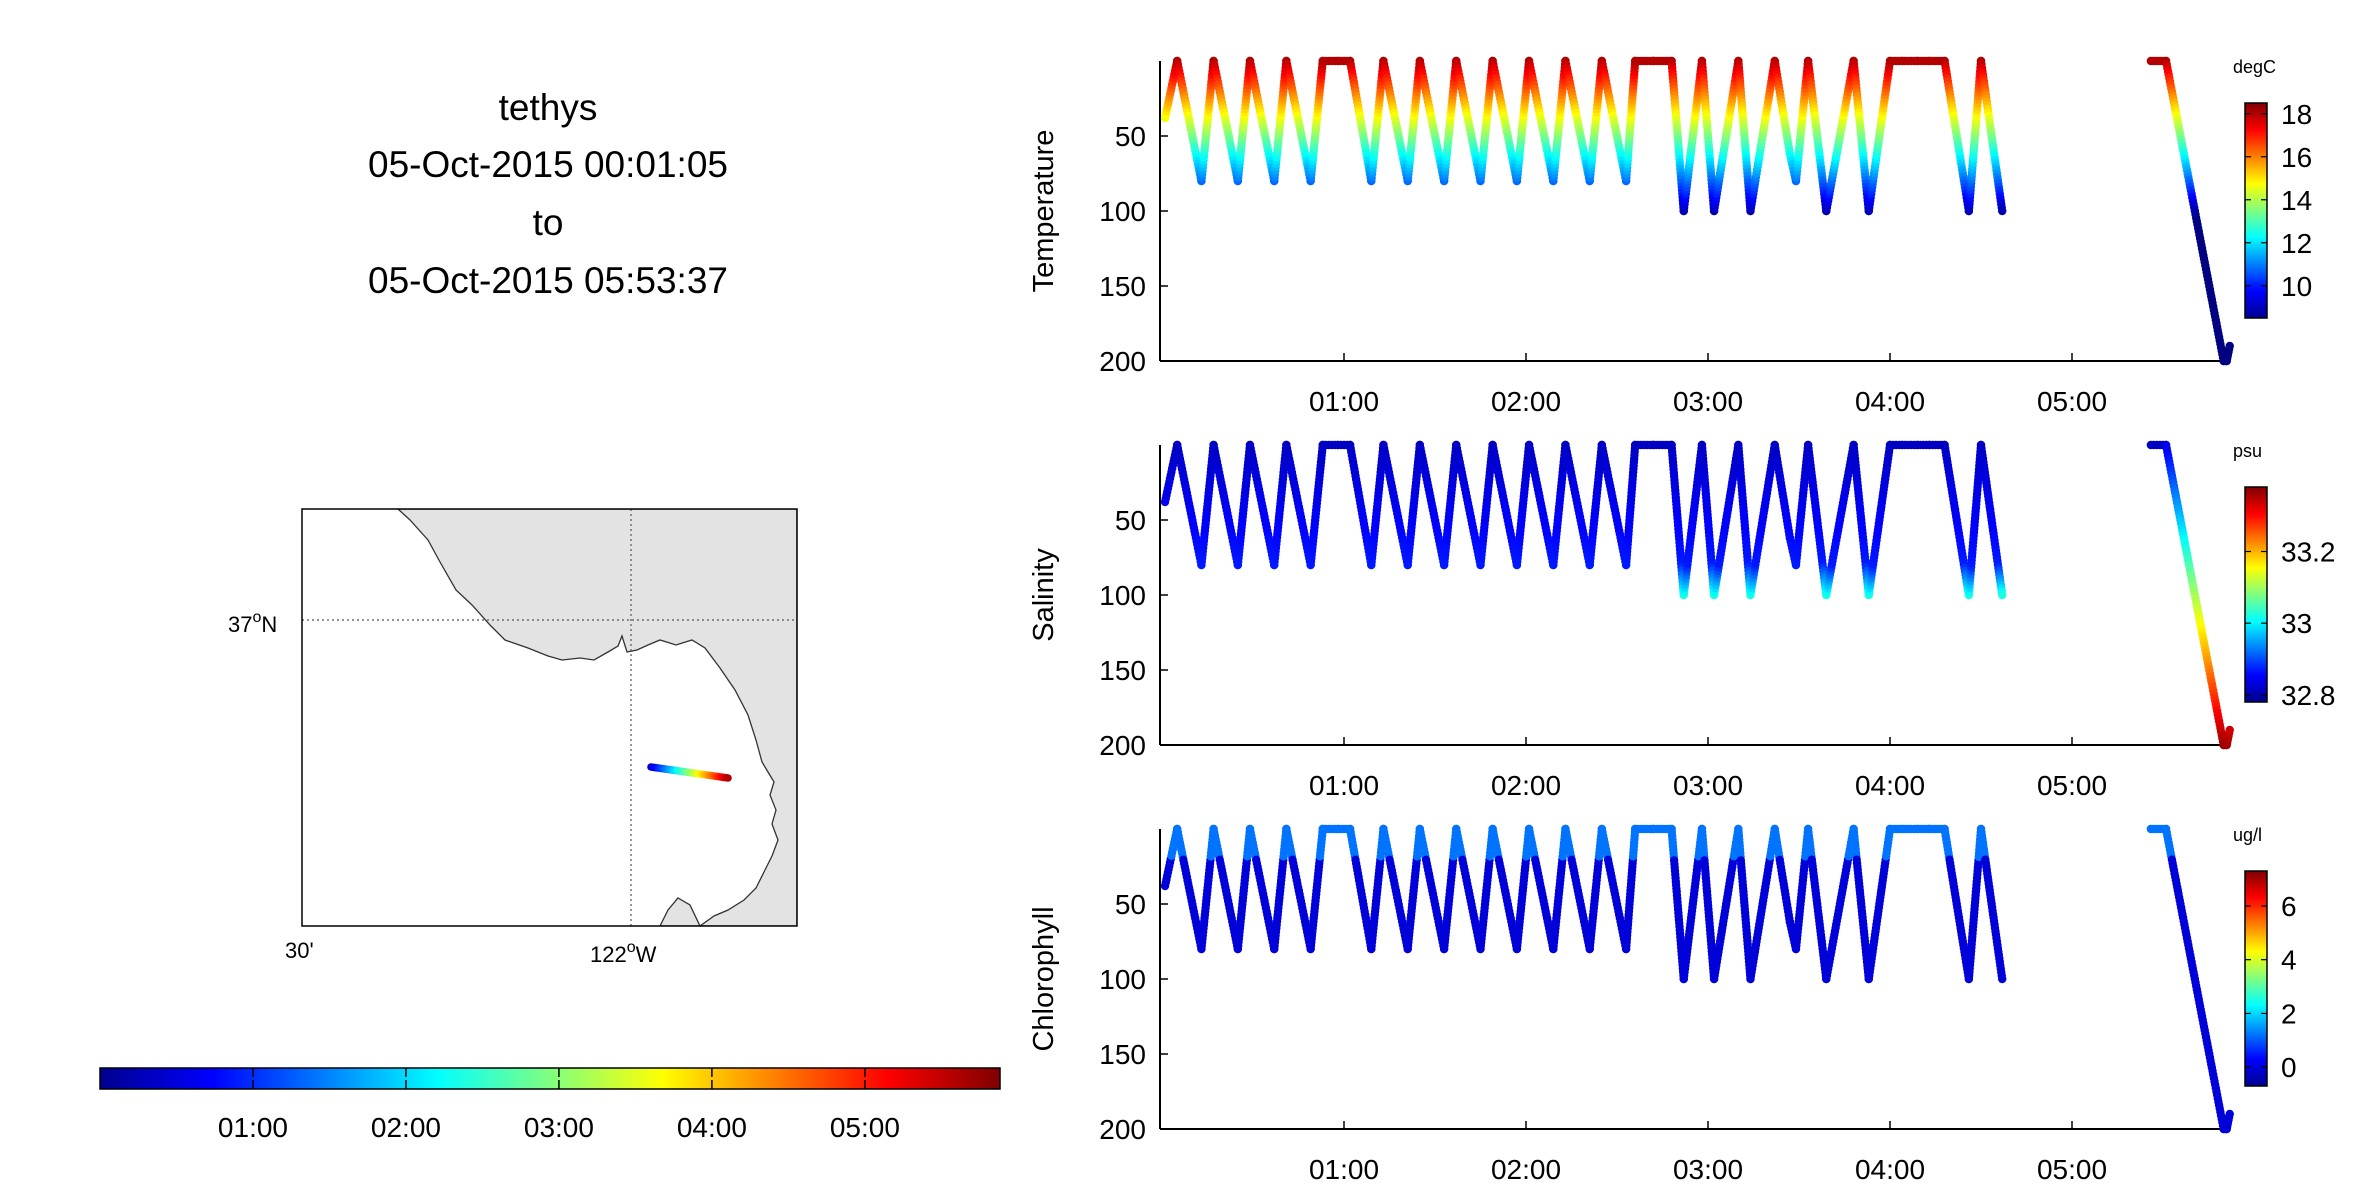 The image size is (2365, 1184). Describe the element at coordinates (597, 717) in the screenshot. I see `map-land` at that location.